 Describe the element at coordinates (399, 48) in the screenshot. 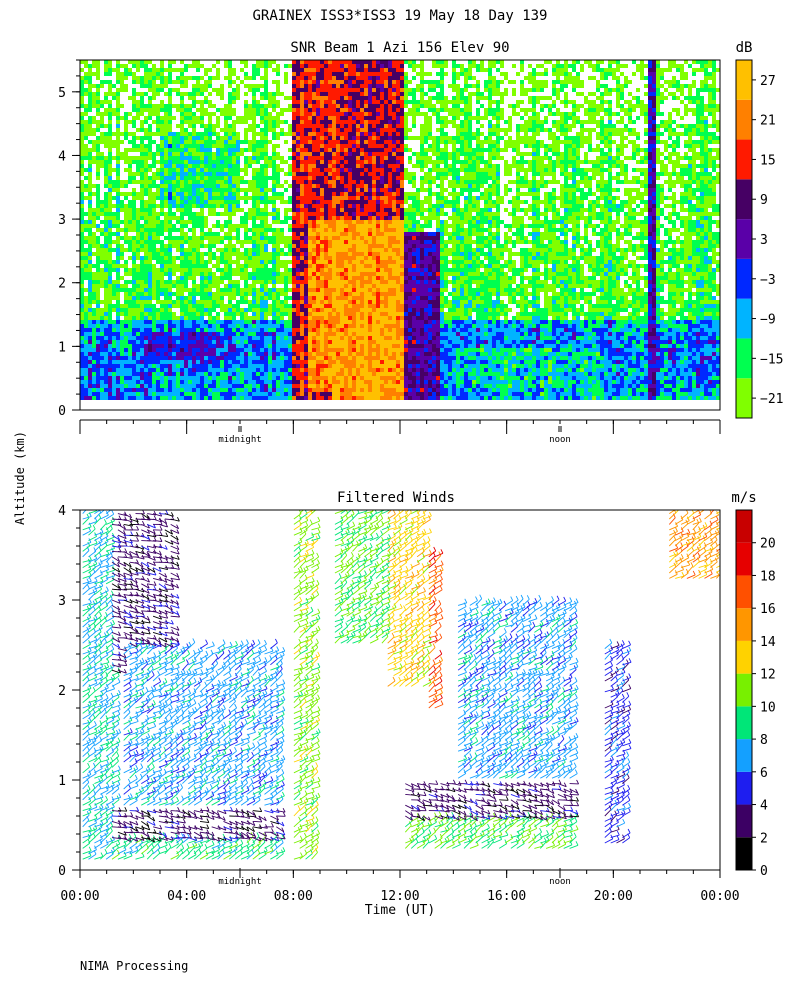

I see `snr-title: SNR Beam 1 Azi 156 Elev 90` at that location.